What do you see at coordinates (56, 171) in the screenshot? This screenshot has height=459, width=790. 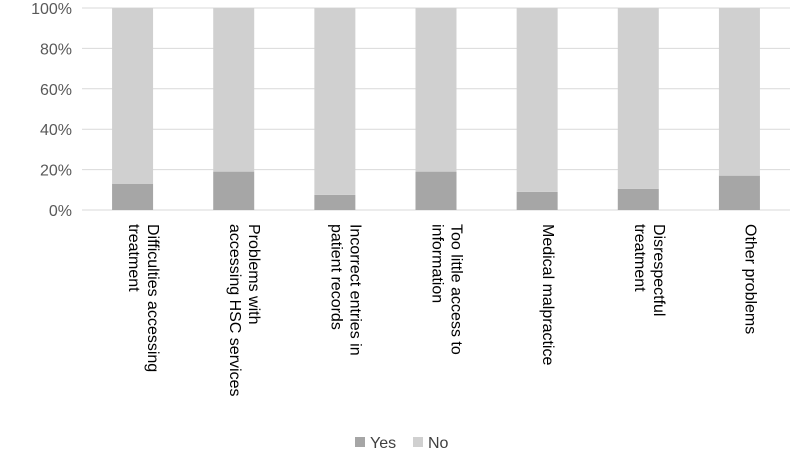 I see `y-tick-label: 20%` at bounding box center [56, 171].